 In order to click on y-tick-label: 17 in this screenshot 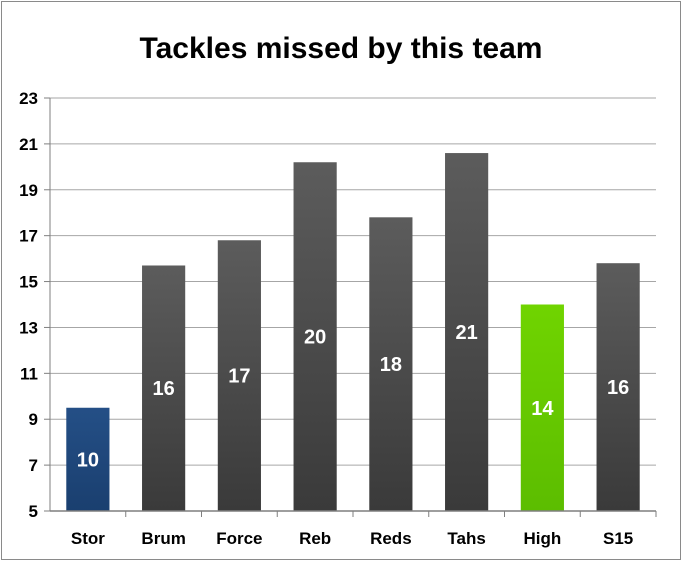, I will do `click(28, 236)`.